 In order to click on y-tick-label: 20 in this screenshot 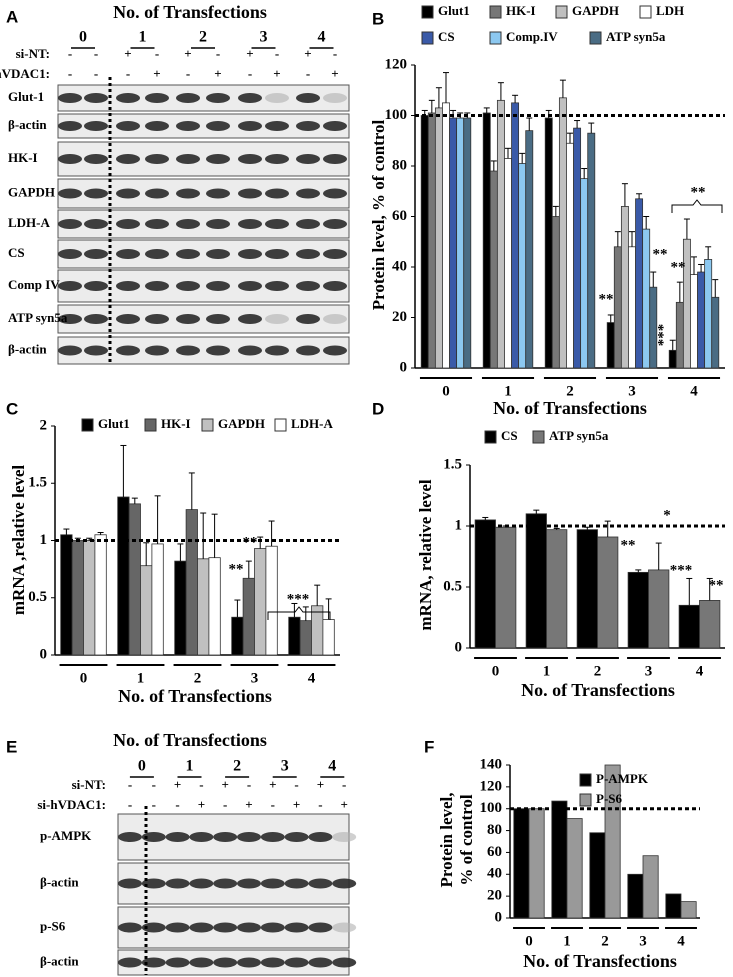, I will do `click(399, 317)`.